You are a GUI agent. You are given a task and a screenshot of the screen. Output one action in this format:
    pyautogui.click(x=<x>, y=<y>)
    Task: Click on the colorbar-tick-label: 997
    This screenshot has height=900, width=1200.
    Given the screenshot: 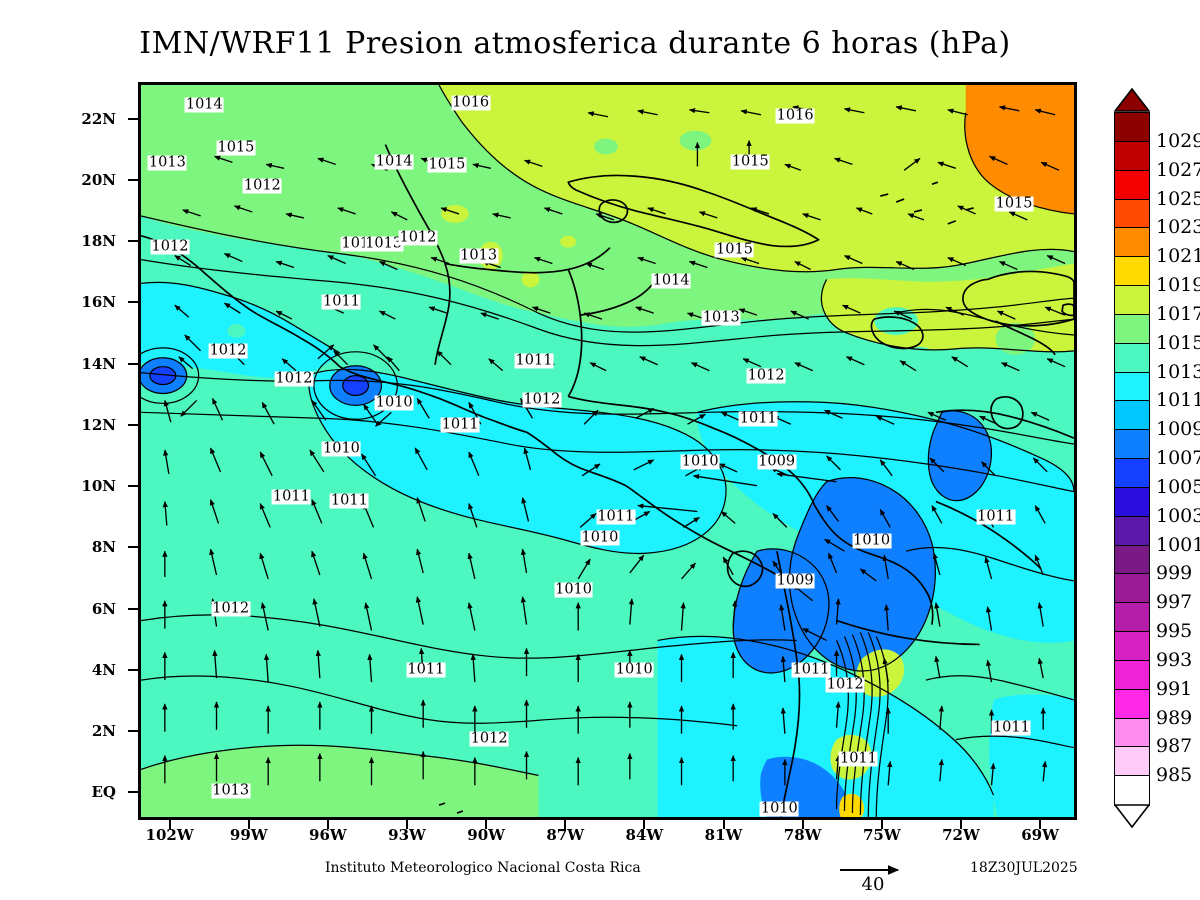 What is the action you would take?
    pyautogui.click(x=1174, y=602)
    